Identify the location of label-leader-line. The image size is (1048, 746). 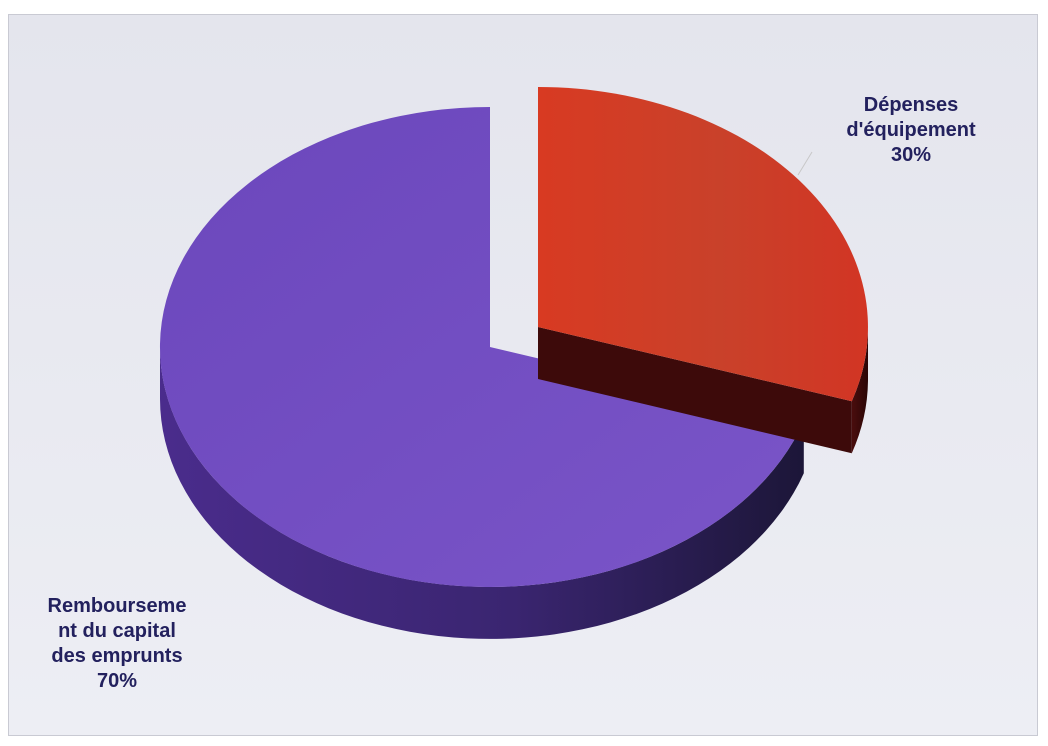
(805, 163).